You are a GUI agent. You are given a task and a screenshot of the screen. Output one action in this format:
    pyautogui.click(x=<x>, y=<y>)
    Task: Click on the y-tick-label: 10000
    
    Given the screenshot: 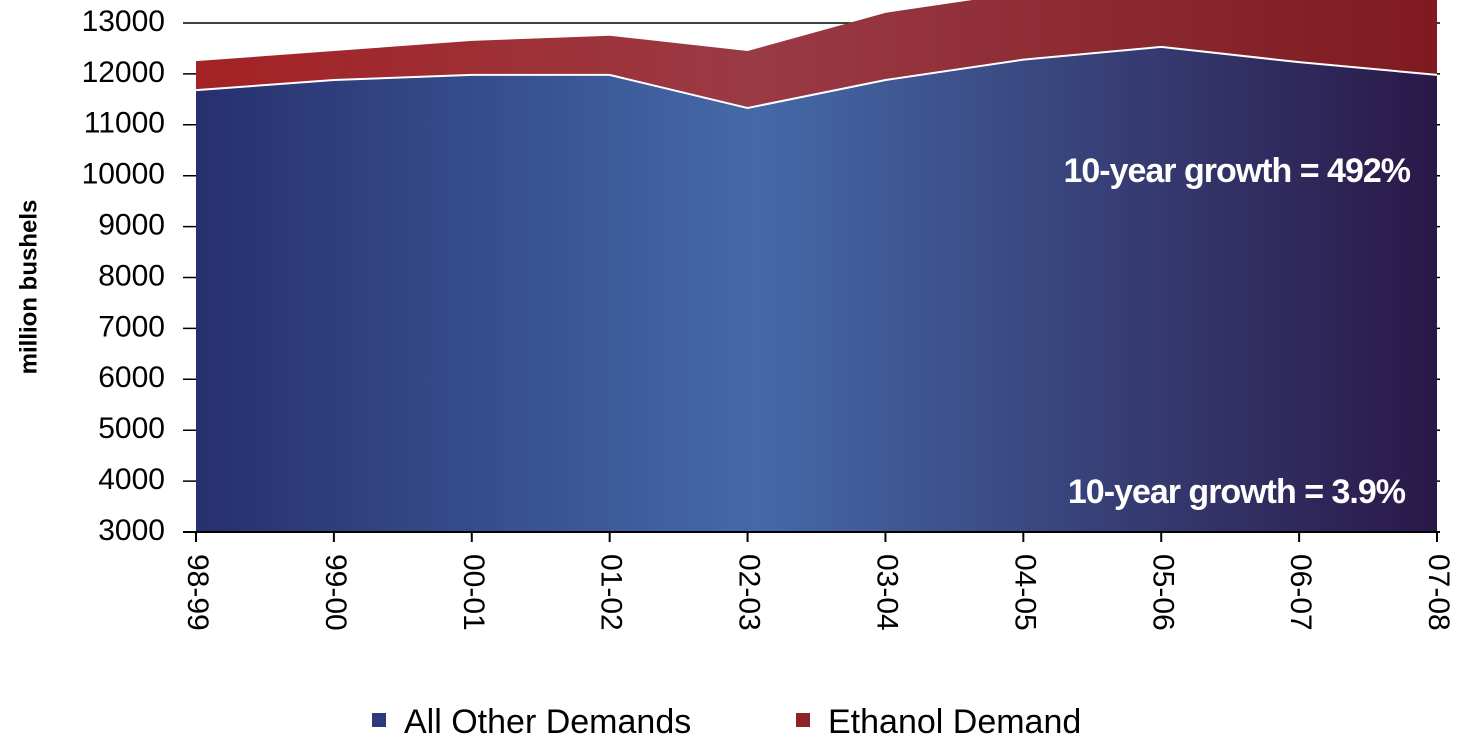 What is the action you would take?
    pyautogui.click(x=123, y=174)
    